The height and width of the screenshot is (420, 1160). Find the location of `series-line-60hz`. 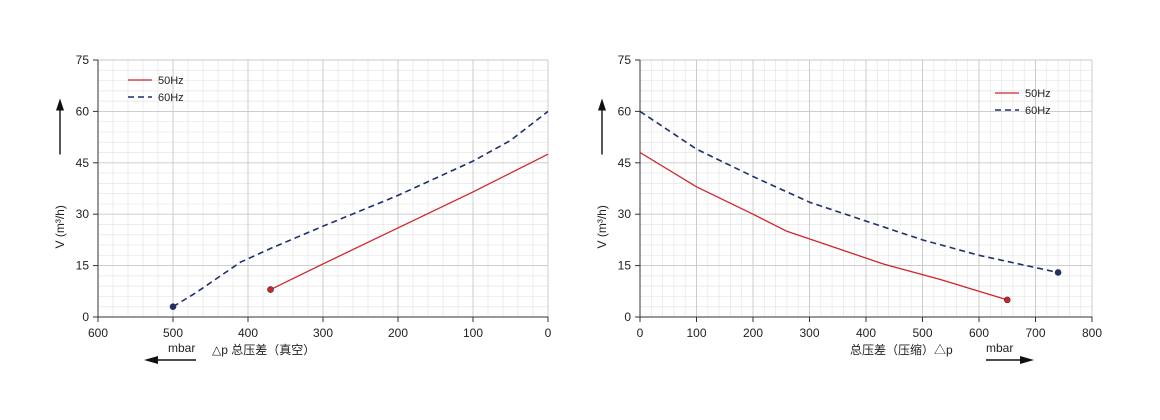

series-line-60hz is located at coordinates (849, 192).